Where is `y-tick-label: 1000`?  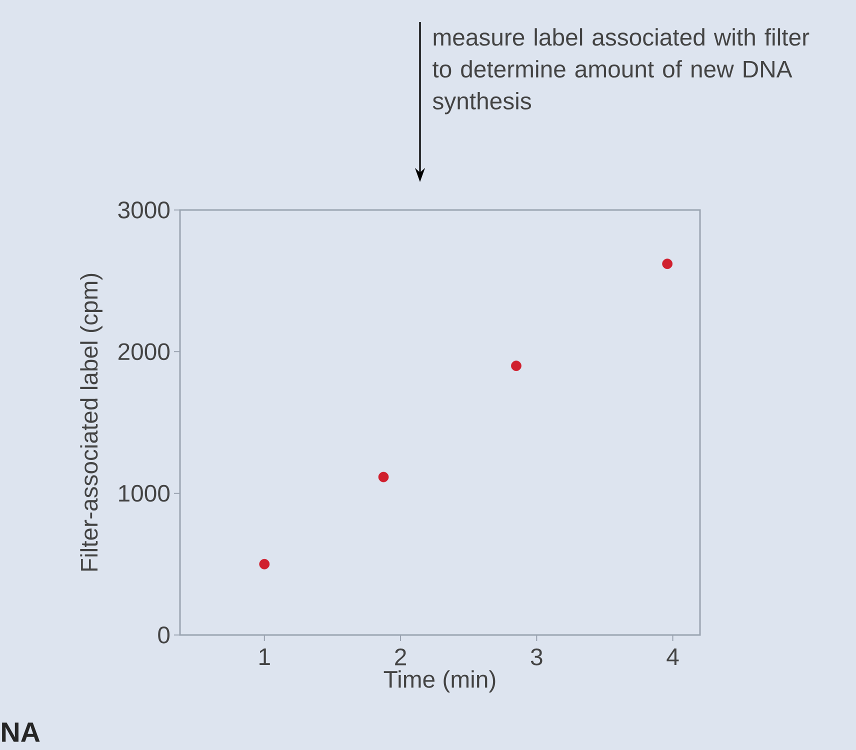 y-tick-label: 1000 is located at coordinates (144, 493).